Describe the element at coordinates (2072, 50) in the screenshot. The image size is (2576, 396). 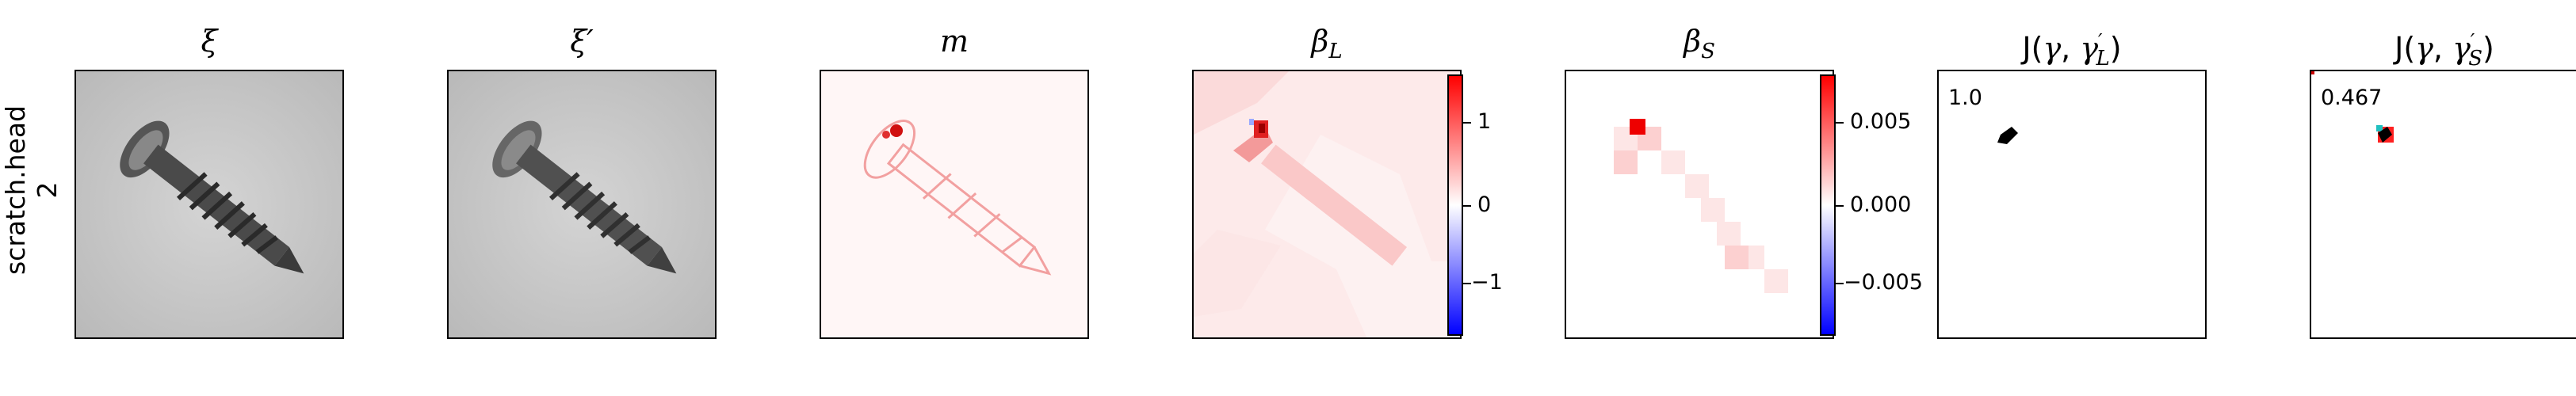
I see `title-jaccard-l: J(γ, γ′L)` at that location.